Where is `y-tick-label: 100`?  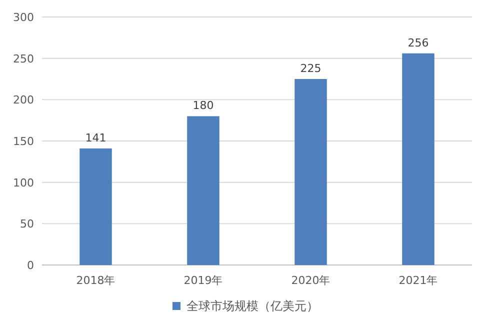
y-tick-label: 100 is located at coordinates (23, 183).